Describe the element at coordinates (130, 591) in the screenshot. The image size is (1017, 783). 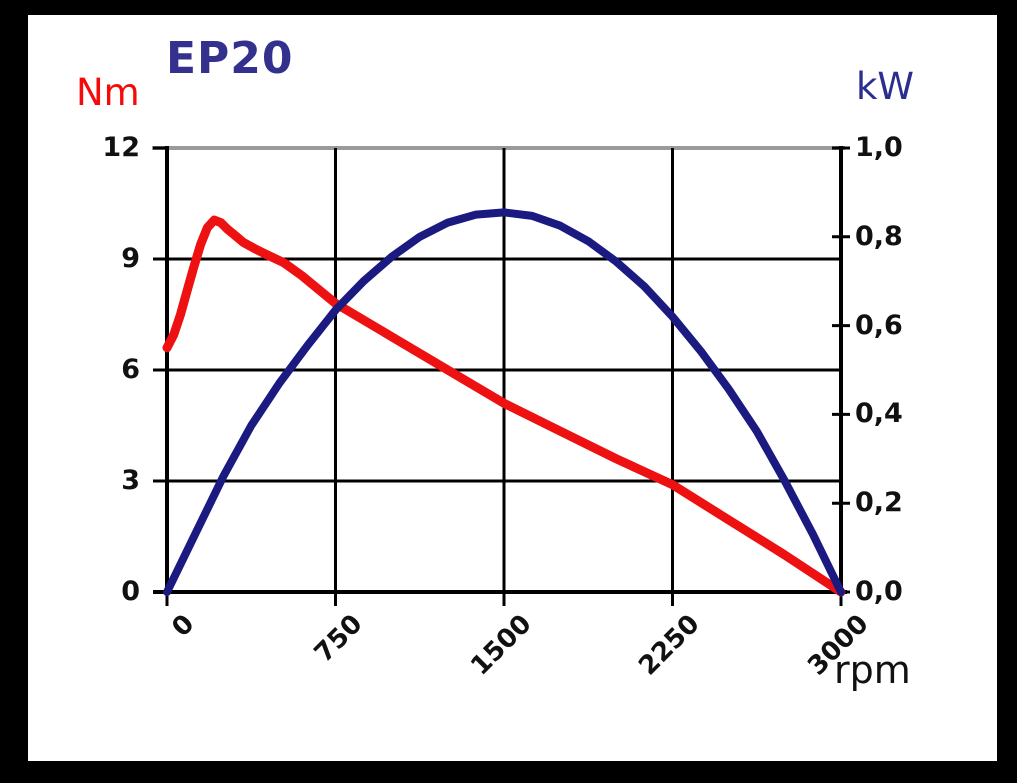
I see `left-axis-tick-label: 0` at that location.